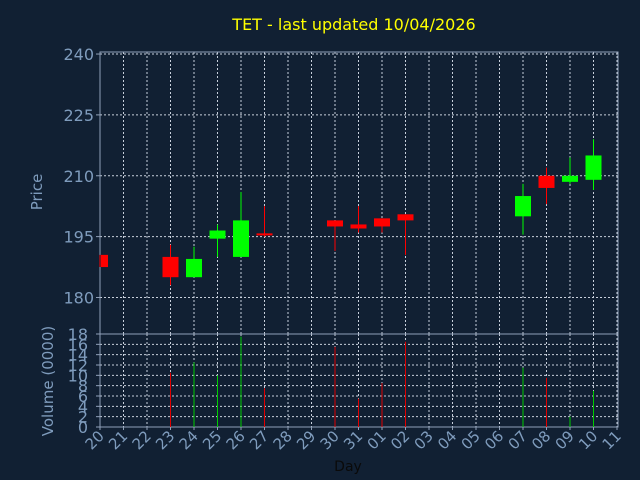 Image resolution: width=640 pixels, height=480 pixels. I want to click on volume-tick-label: 4, so click(83, 406).